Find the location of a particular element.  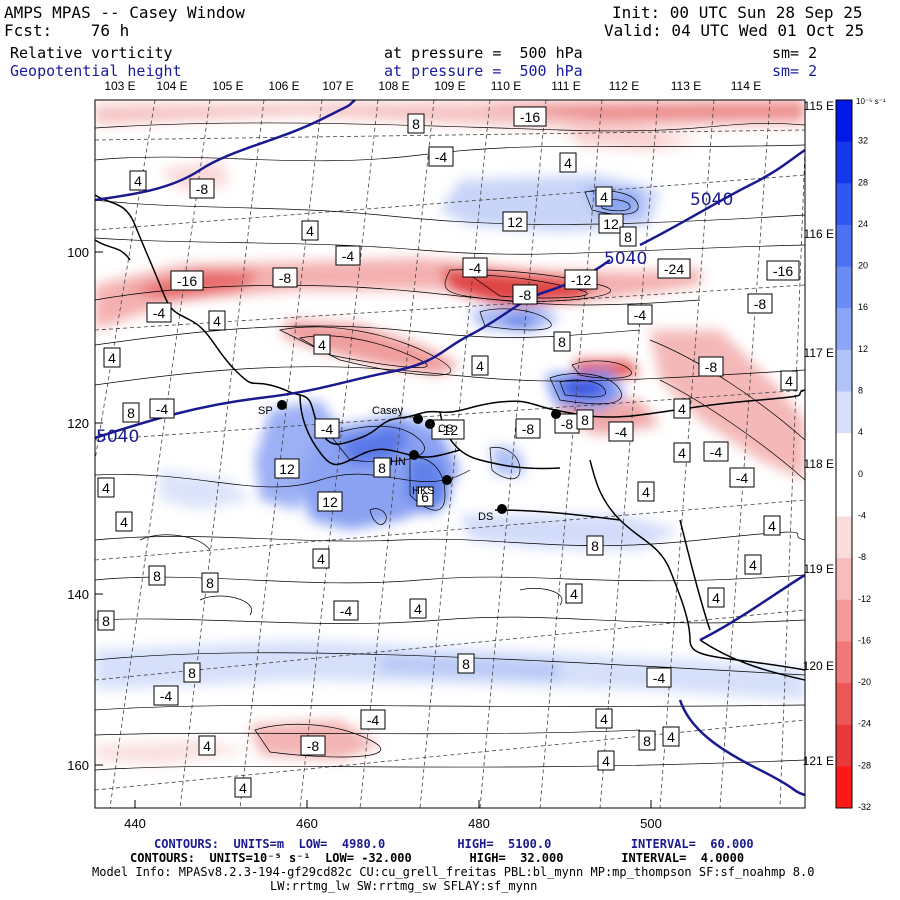

station-hn-marker is located at coordinates (414, 455).